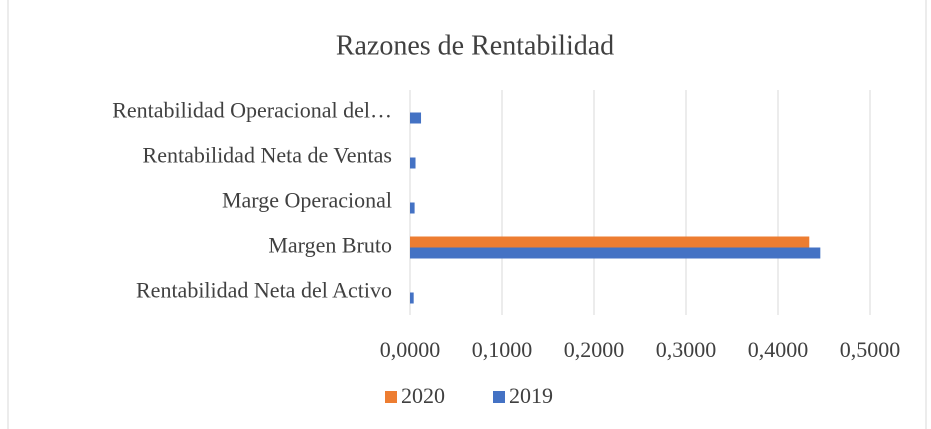 This screenshot has height=429, width=931. I want to click on x-tick-label: 0,3000, so click(686, 349).